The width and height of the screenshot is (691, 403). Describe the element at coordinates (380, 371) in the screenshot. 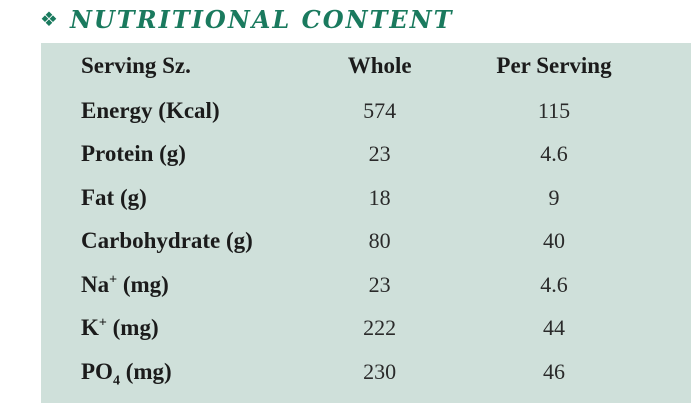

I see `row-whole-value: 230` at that location.